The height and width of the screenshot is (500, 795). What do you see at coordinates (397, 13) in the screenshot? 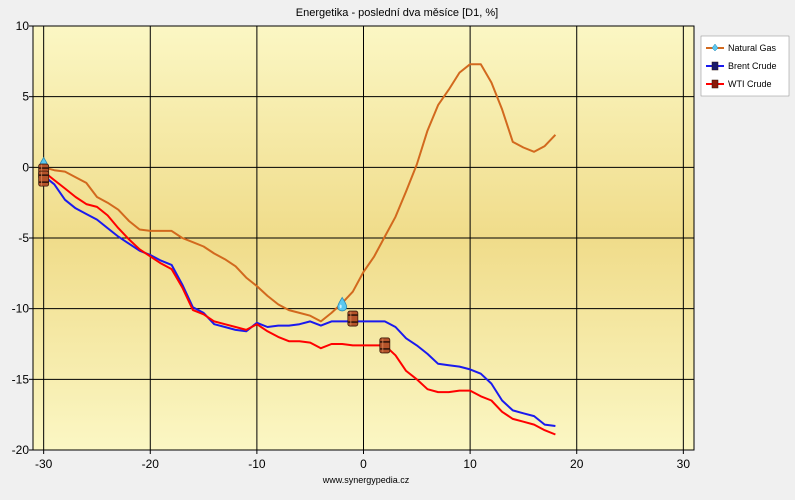
I see `chart-title: Energetika - poslední dva měsíce [D1, %]` at bounding box center [397, 13].